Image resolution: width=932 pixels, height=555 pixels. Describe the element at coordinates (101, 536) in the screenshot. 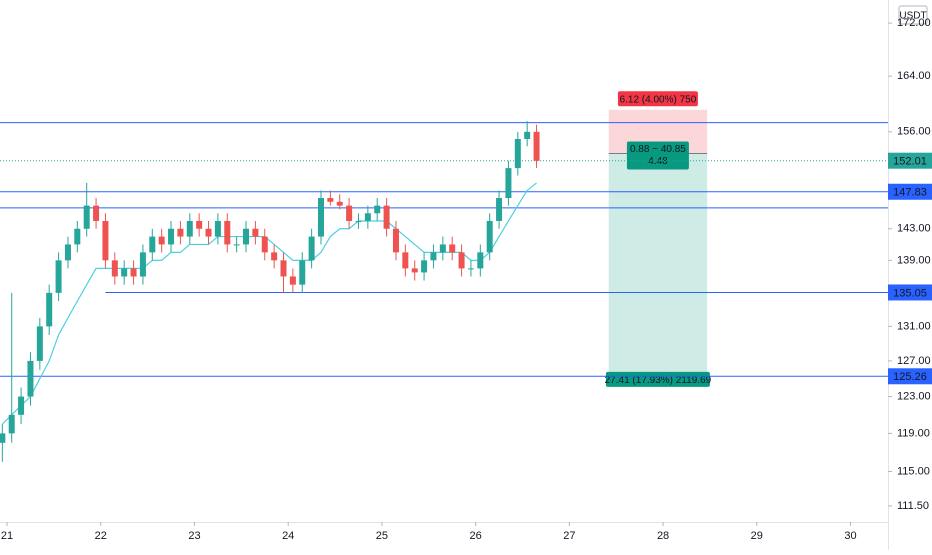

I see `x-tick-label: 22` at that location.